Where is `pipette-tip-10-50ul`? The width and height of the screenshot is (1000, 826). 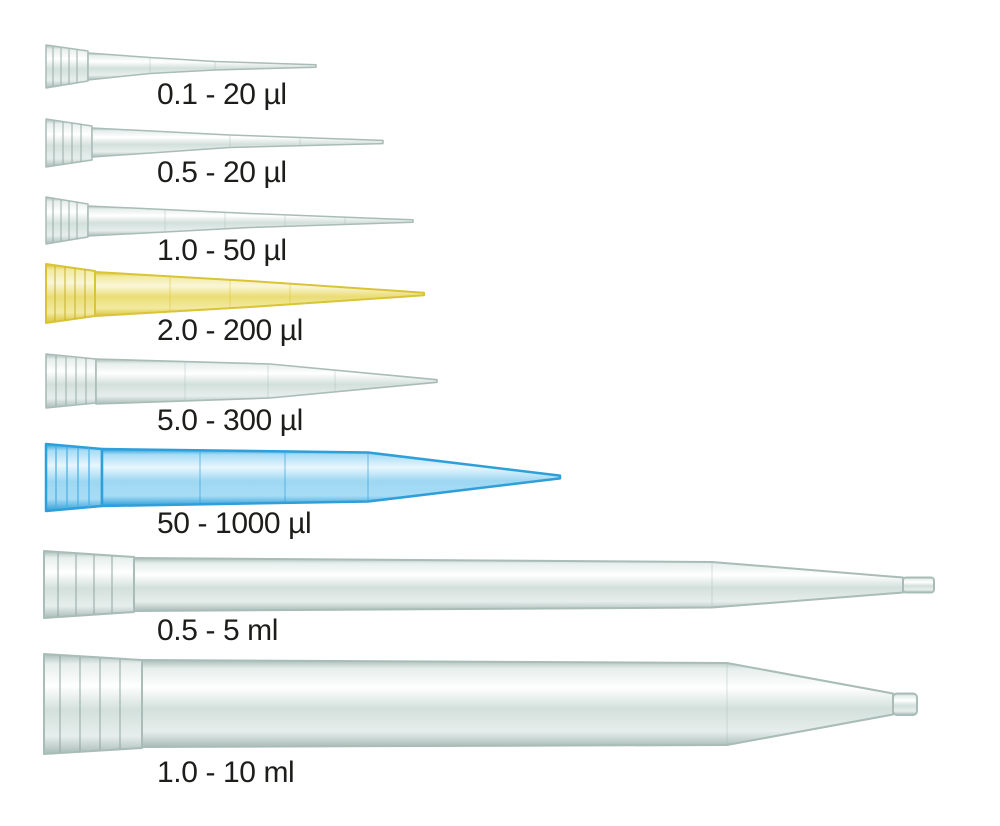
pipette-tip-10-50ul is located at coordinates (229, 220).